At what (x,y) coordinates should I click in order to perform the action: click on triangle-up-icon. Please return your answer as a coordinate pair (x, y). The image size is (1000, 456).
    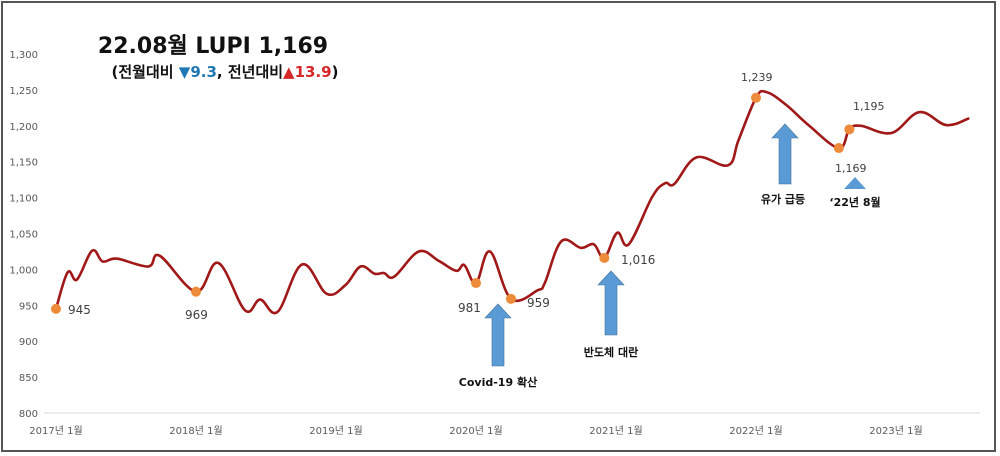
    Looking at the image, I should click on (855, 183).